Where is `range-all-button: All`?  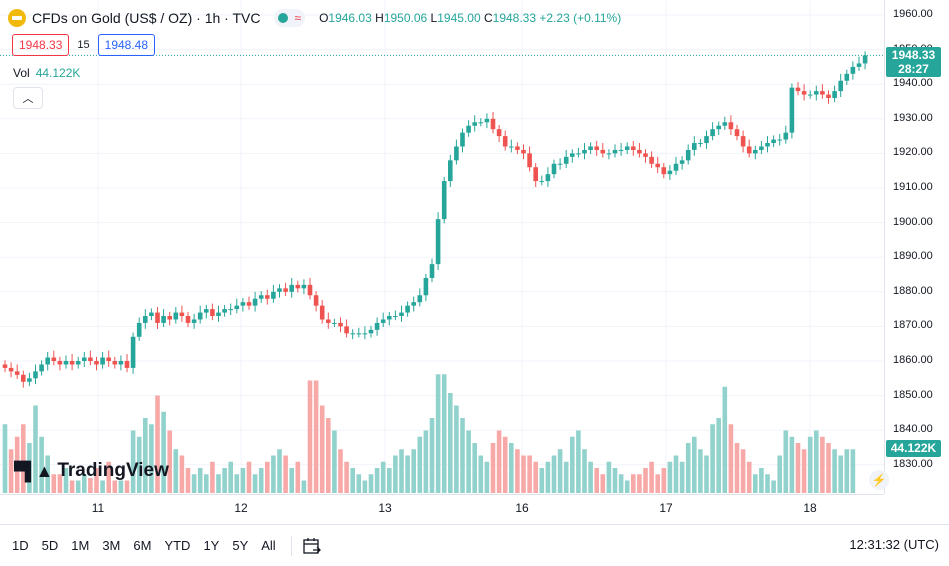
range-all-button: All is located at coordinates (268, 545).